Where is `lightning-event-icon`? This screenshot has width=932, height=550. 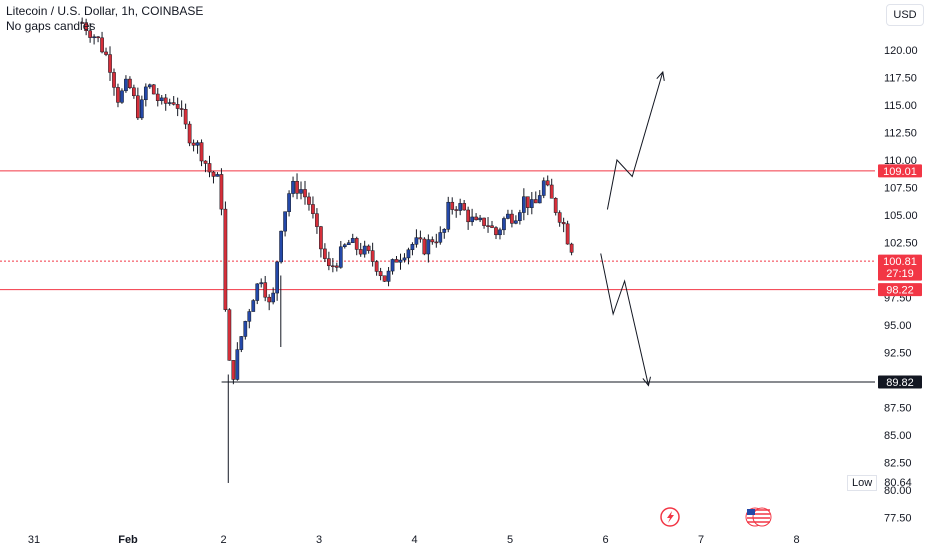 lightning-event-icon is located at coordinates (670, 517).